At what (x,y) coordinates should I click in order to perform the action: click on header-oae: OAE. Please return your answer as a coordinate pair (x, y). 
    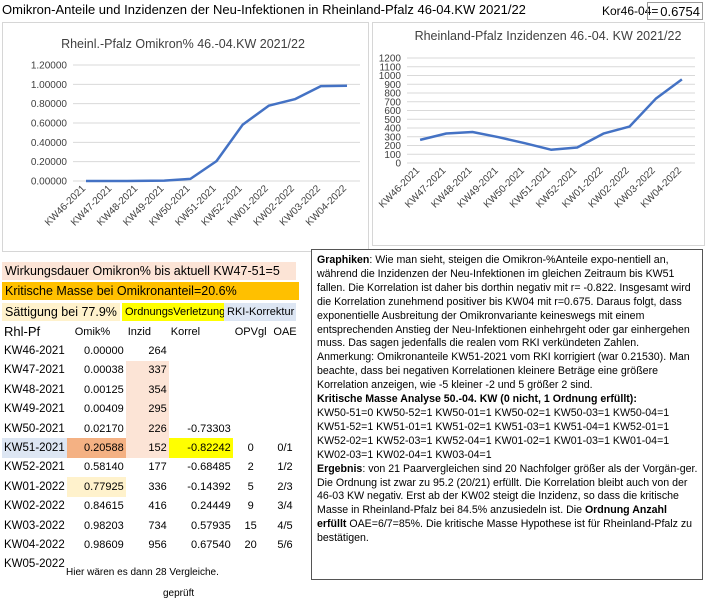
    Looking at the image, I should click on (285, 331).